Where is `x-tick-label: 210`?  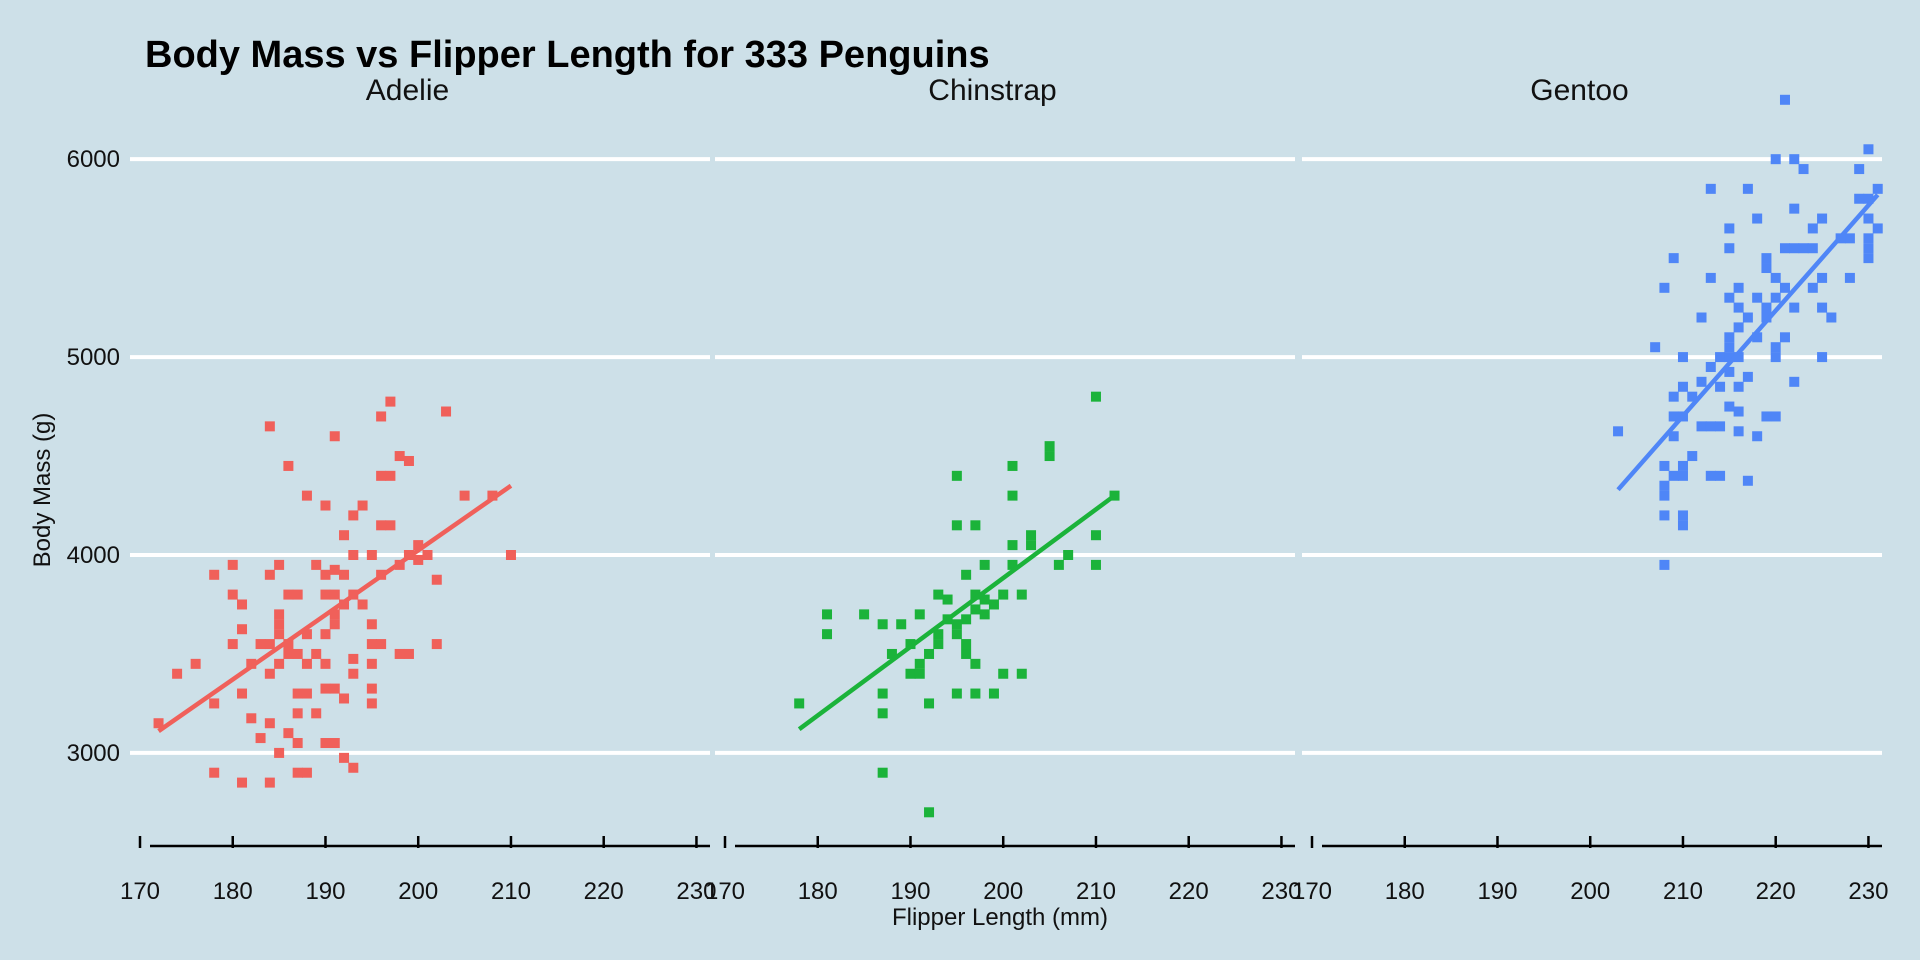
x-tick-label: 210 is located at coordinates (511, 891).